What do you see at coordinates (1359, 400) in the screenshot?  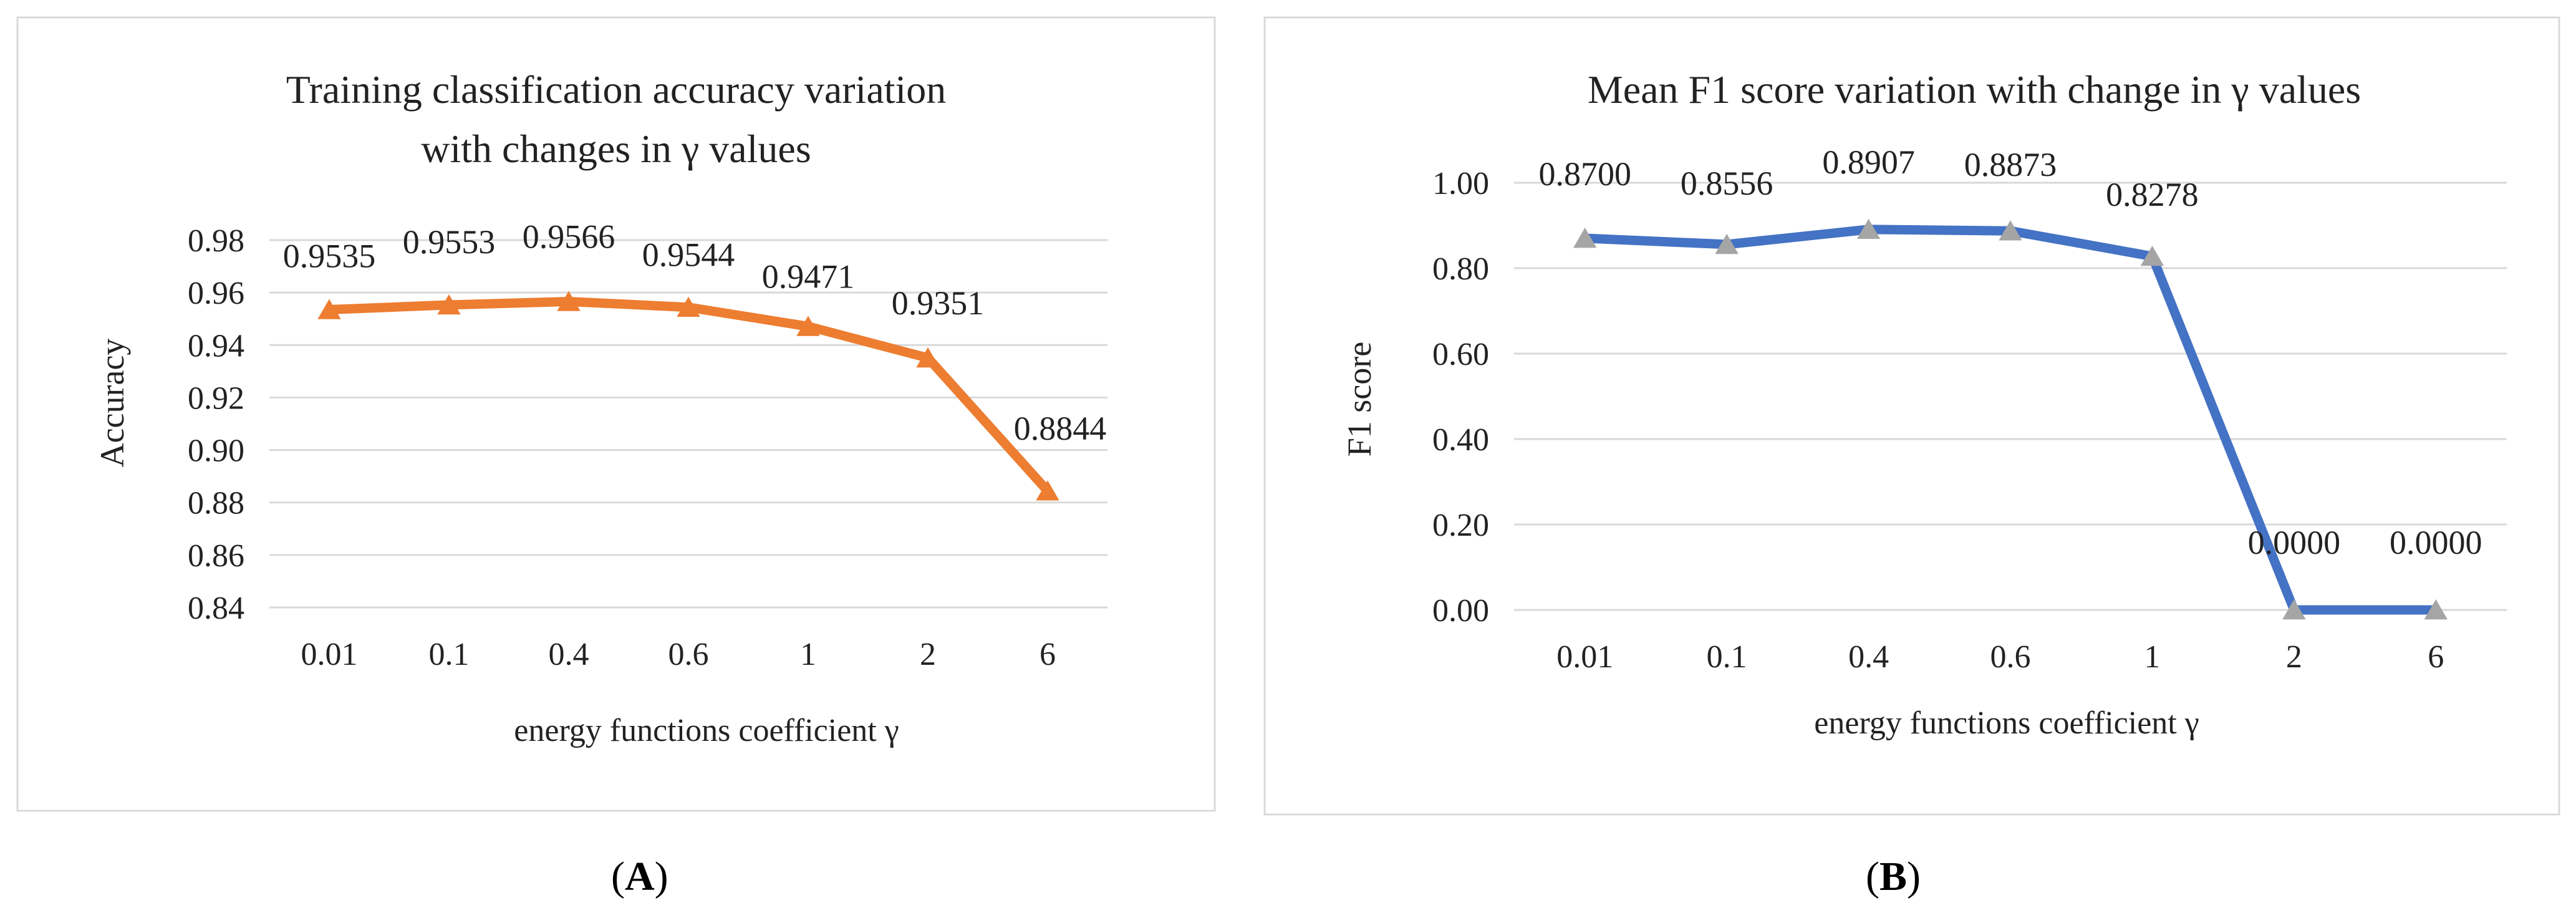 I see `chart-b-y-axis-label: F1 score` at bounding box center [1359, 400].